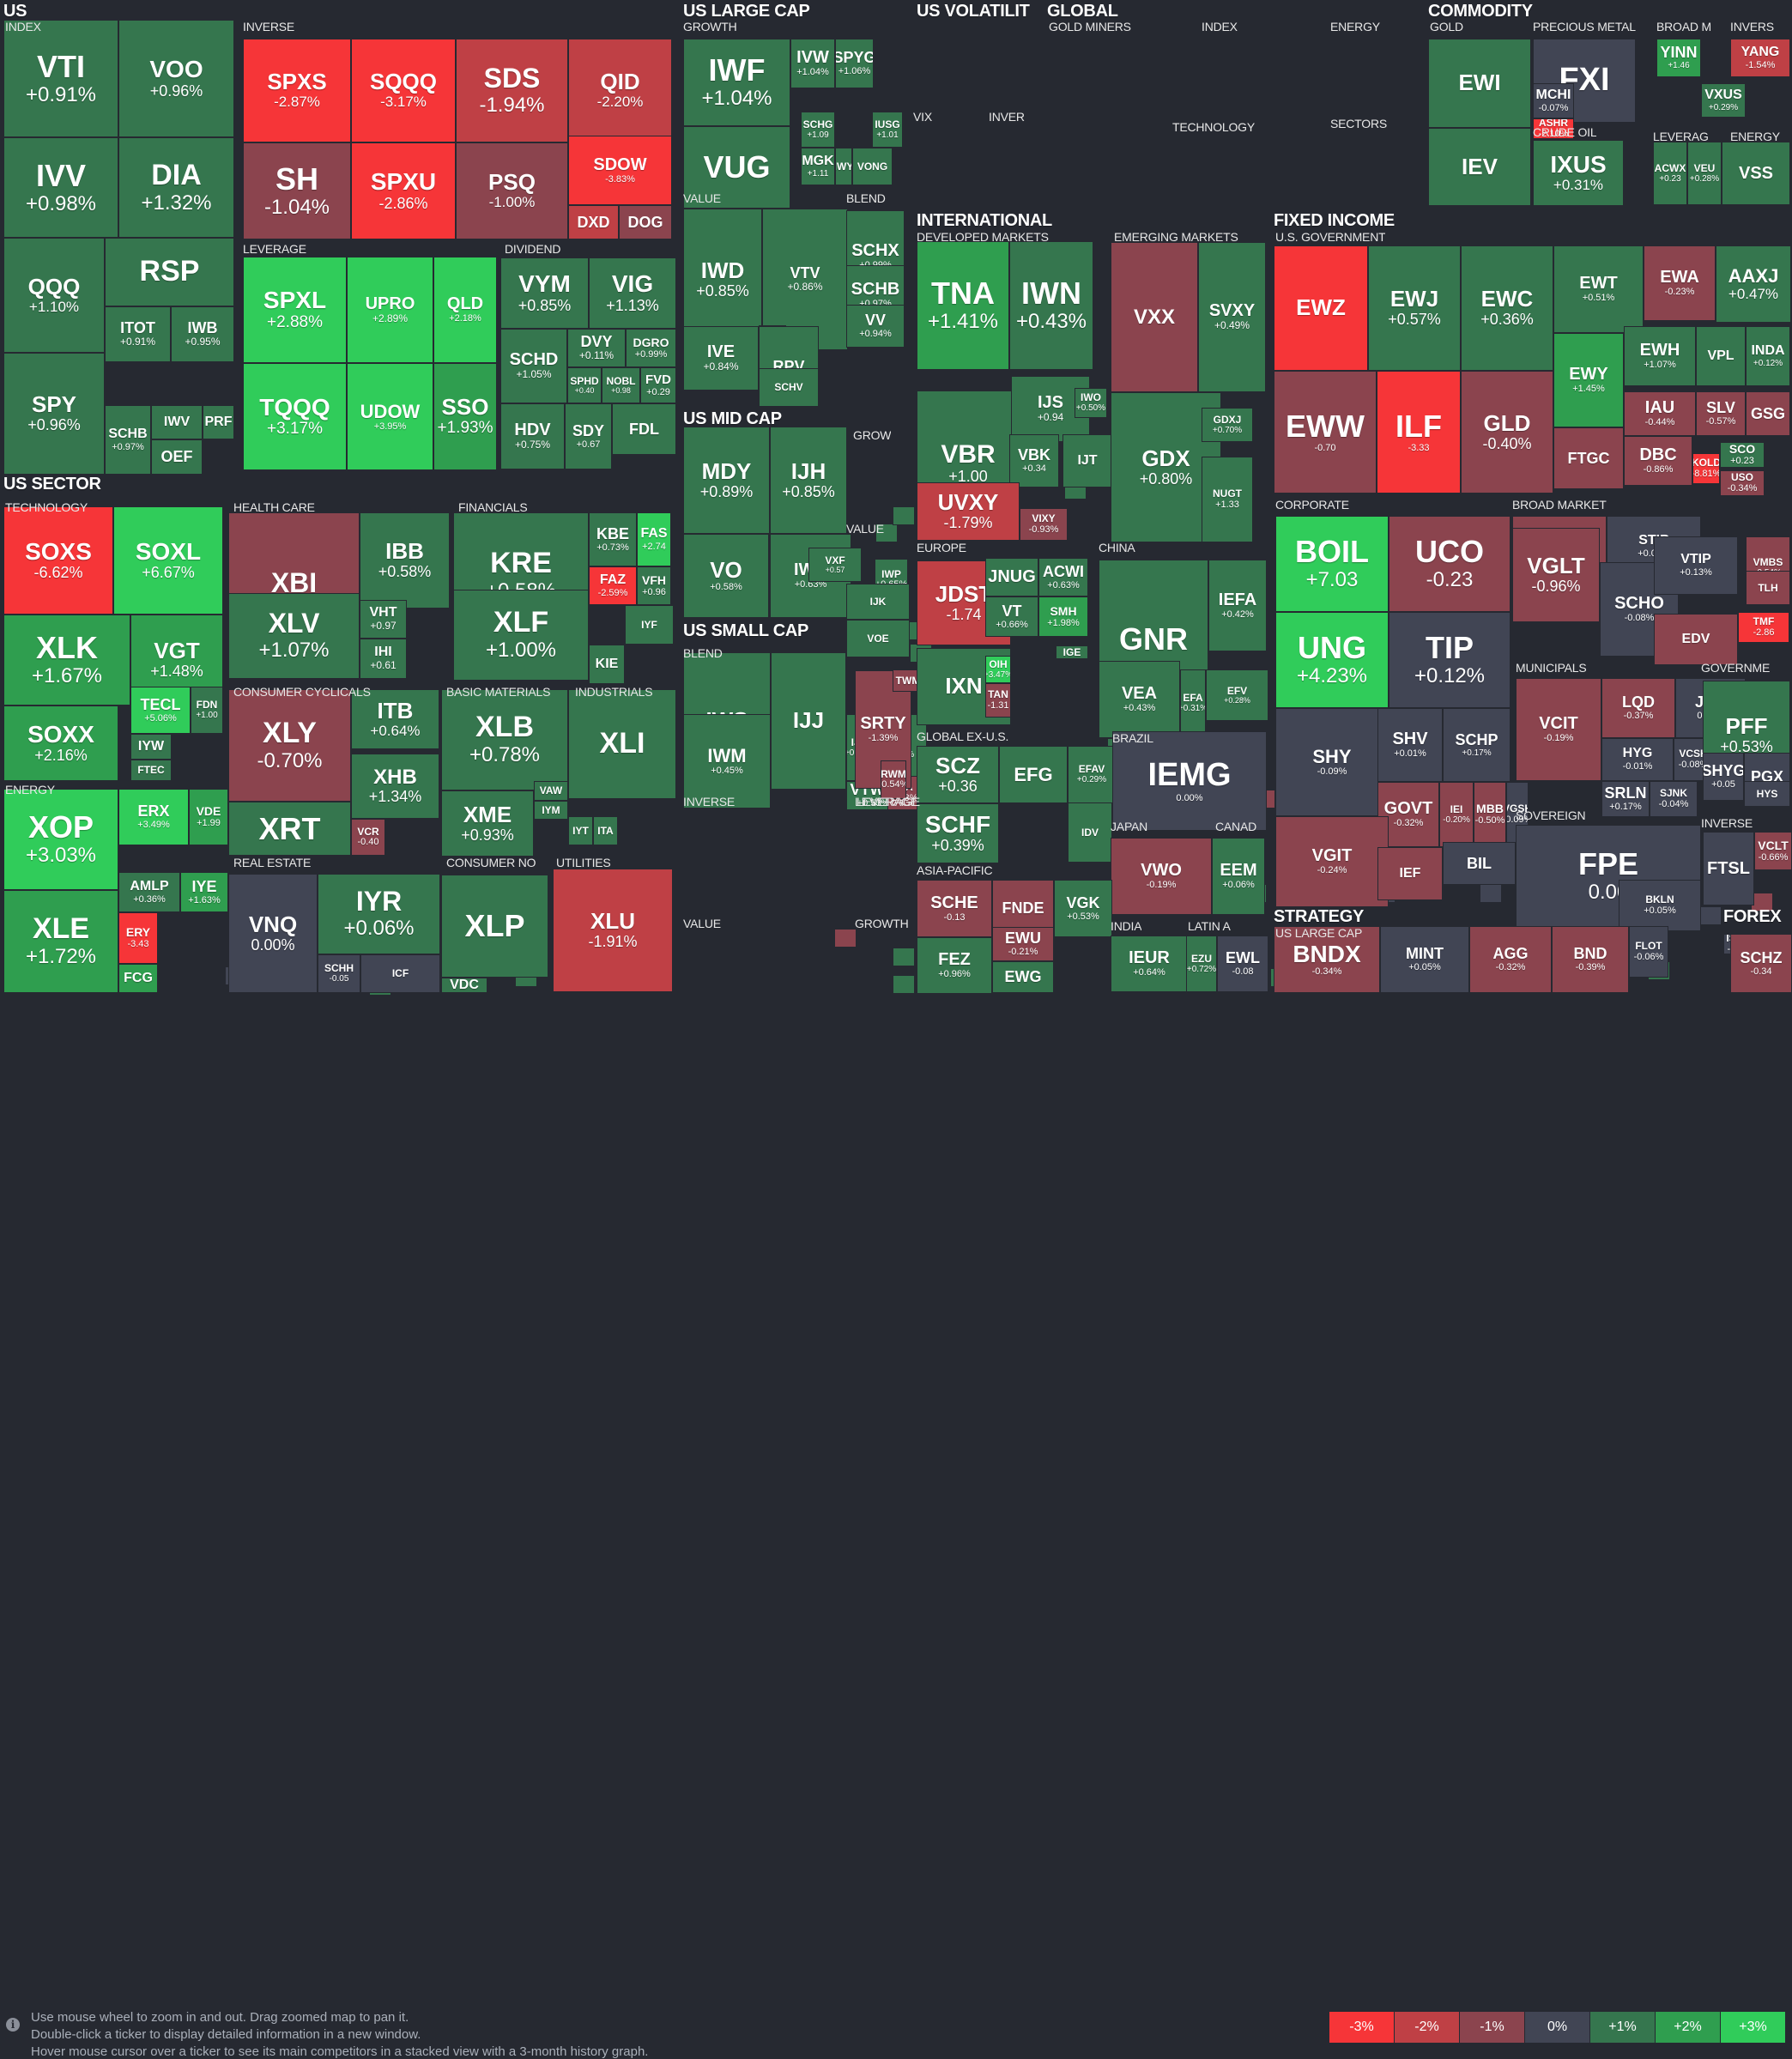 Image resolution: width=1792 pixels, height=2059 pixels. What do you see at coordinates (1011, 577) in the screenshot?
I see `ticker-tile: JNUG` at bounding box center [1011, 577].